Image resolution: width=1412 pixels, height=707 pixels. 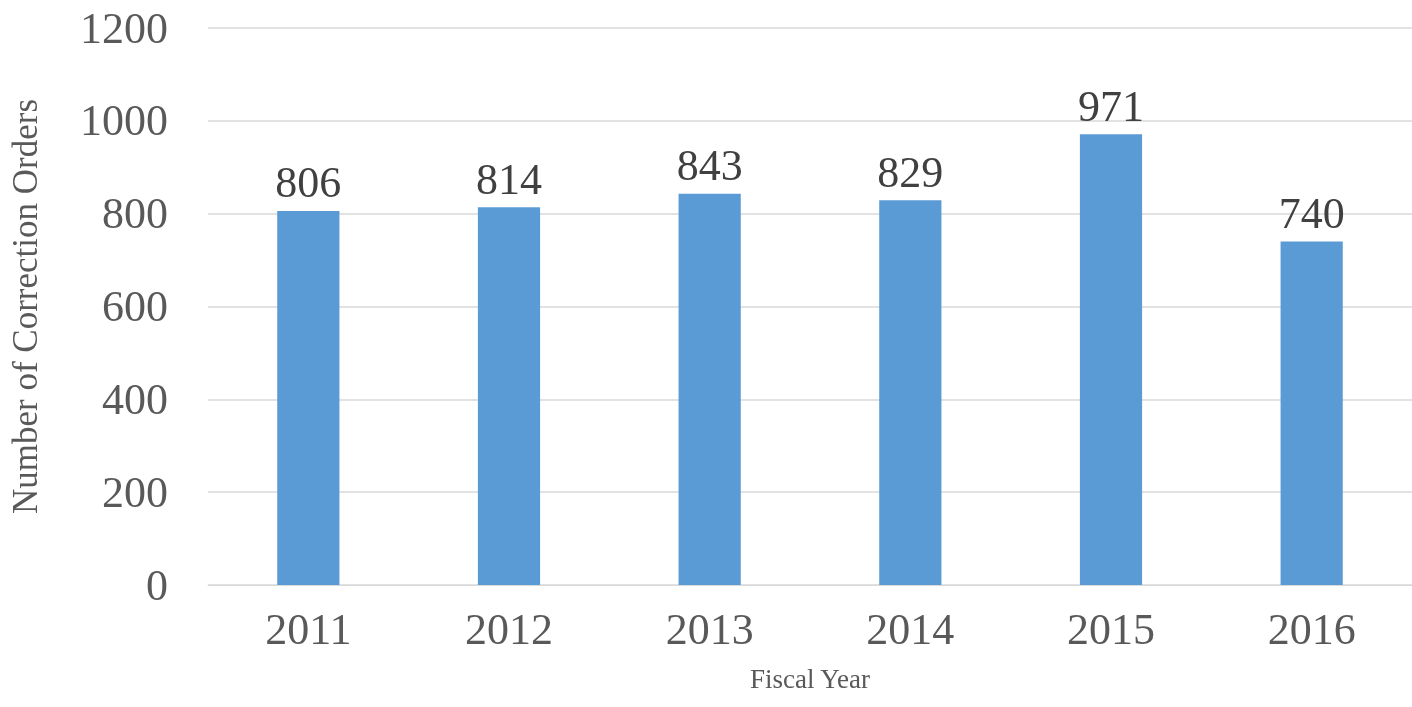 What do you see at coordinates (25, 306) in the screenshot?
I see `y-axis-title: Number of Correction Orders` at bounding box center [25, 306].